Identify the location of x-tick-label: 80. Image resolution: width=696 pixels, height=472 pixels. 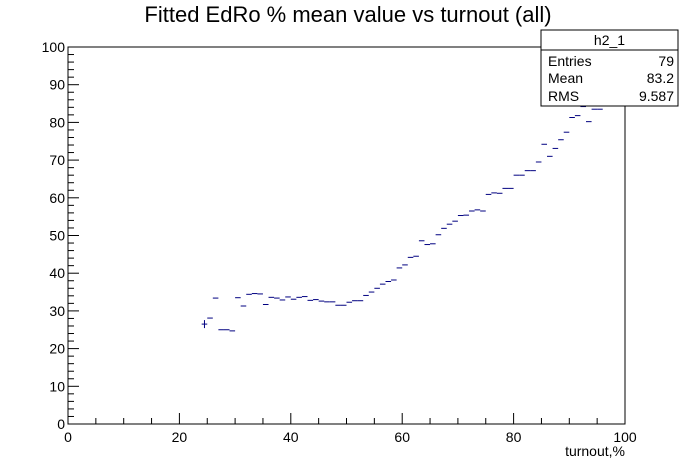
(514, 437).